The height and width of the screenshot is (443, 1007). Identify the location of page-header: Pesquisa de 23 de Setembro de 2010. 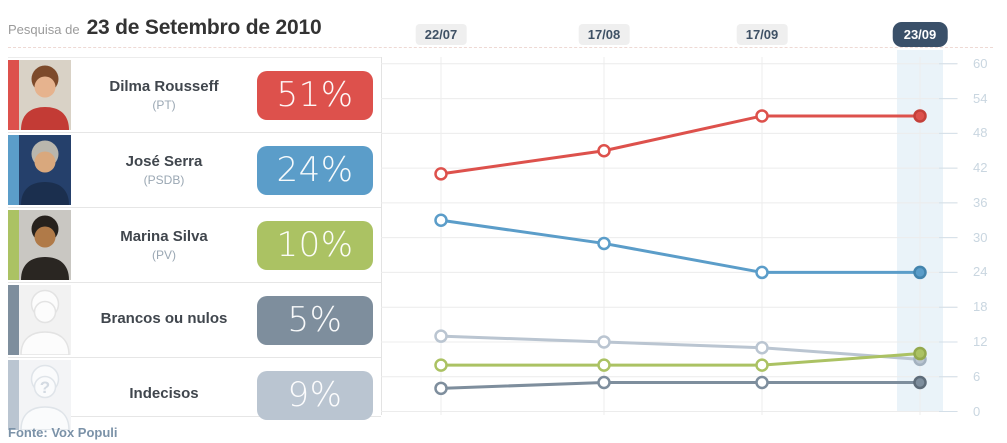
(165, 28).